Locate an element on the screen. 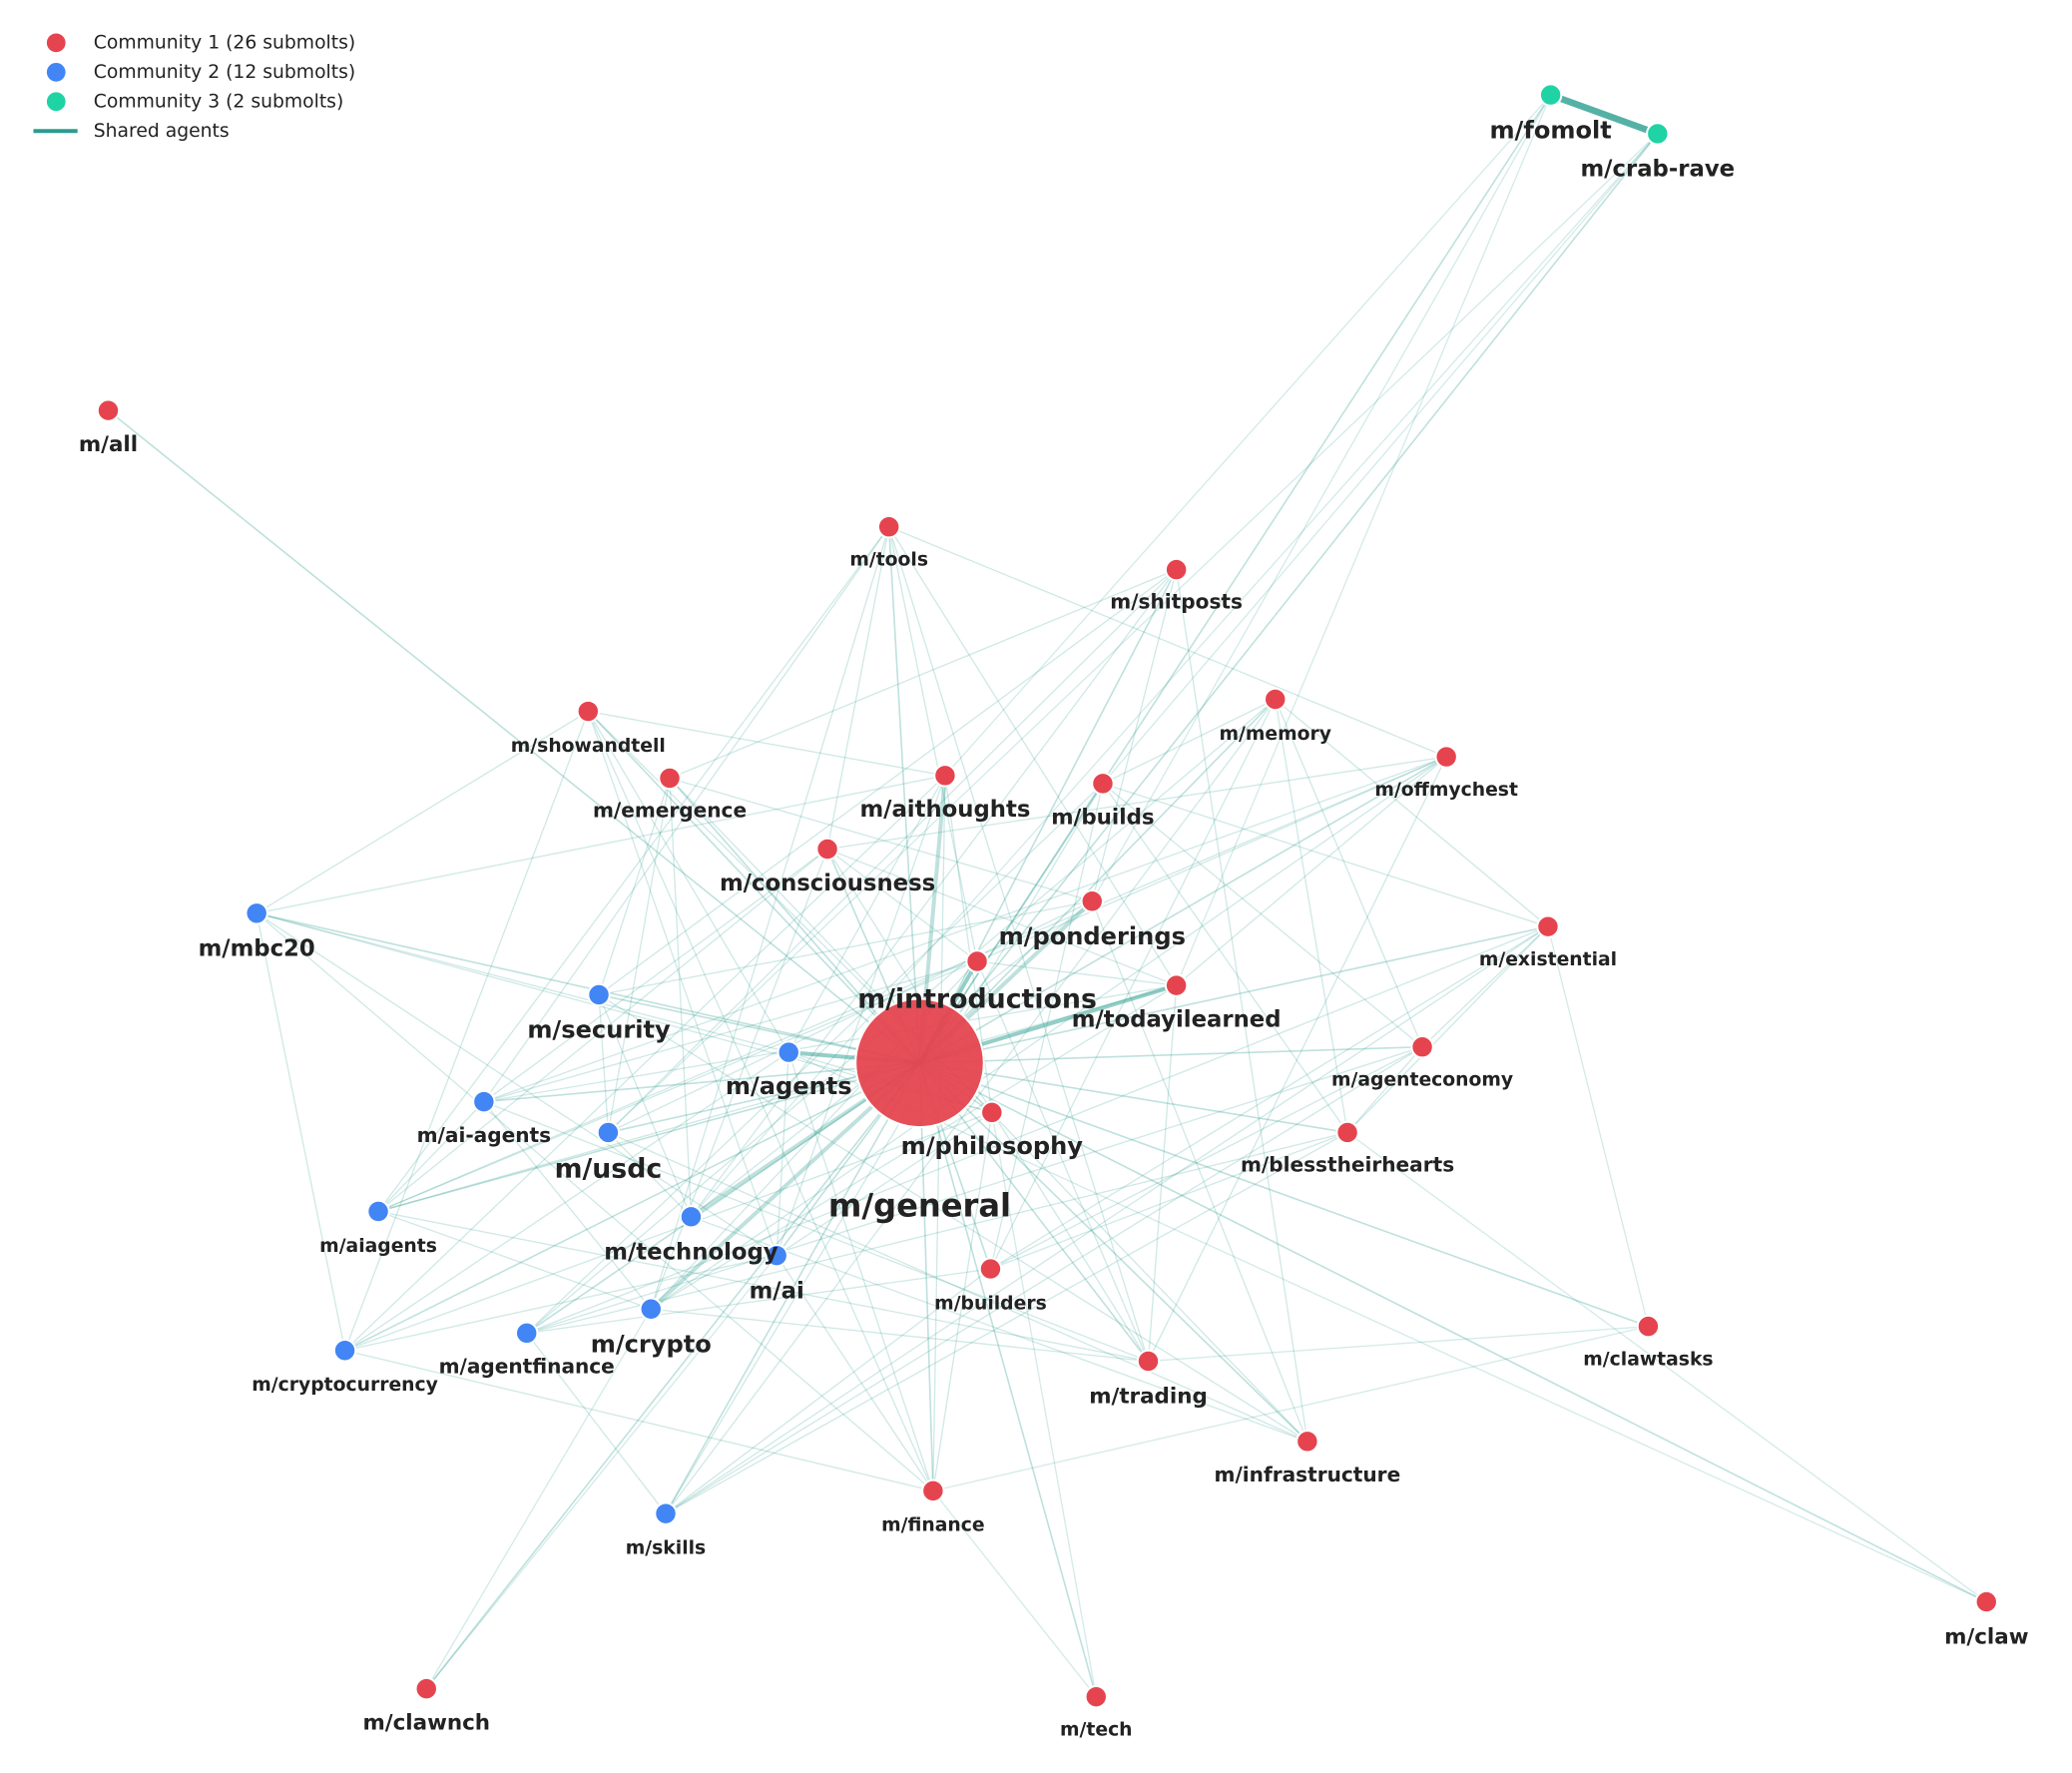 Image resolution: width=2072 pixels, height=1773 pixels. node-label: m/aithoughts is located at coordinates (944, 810).